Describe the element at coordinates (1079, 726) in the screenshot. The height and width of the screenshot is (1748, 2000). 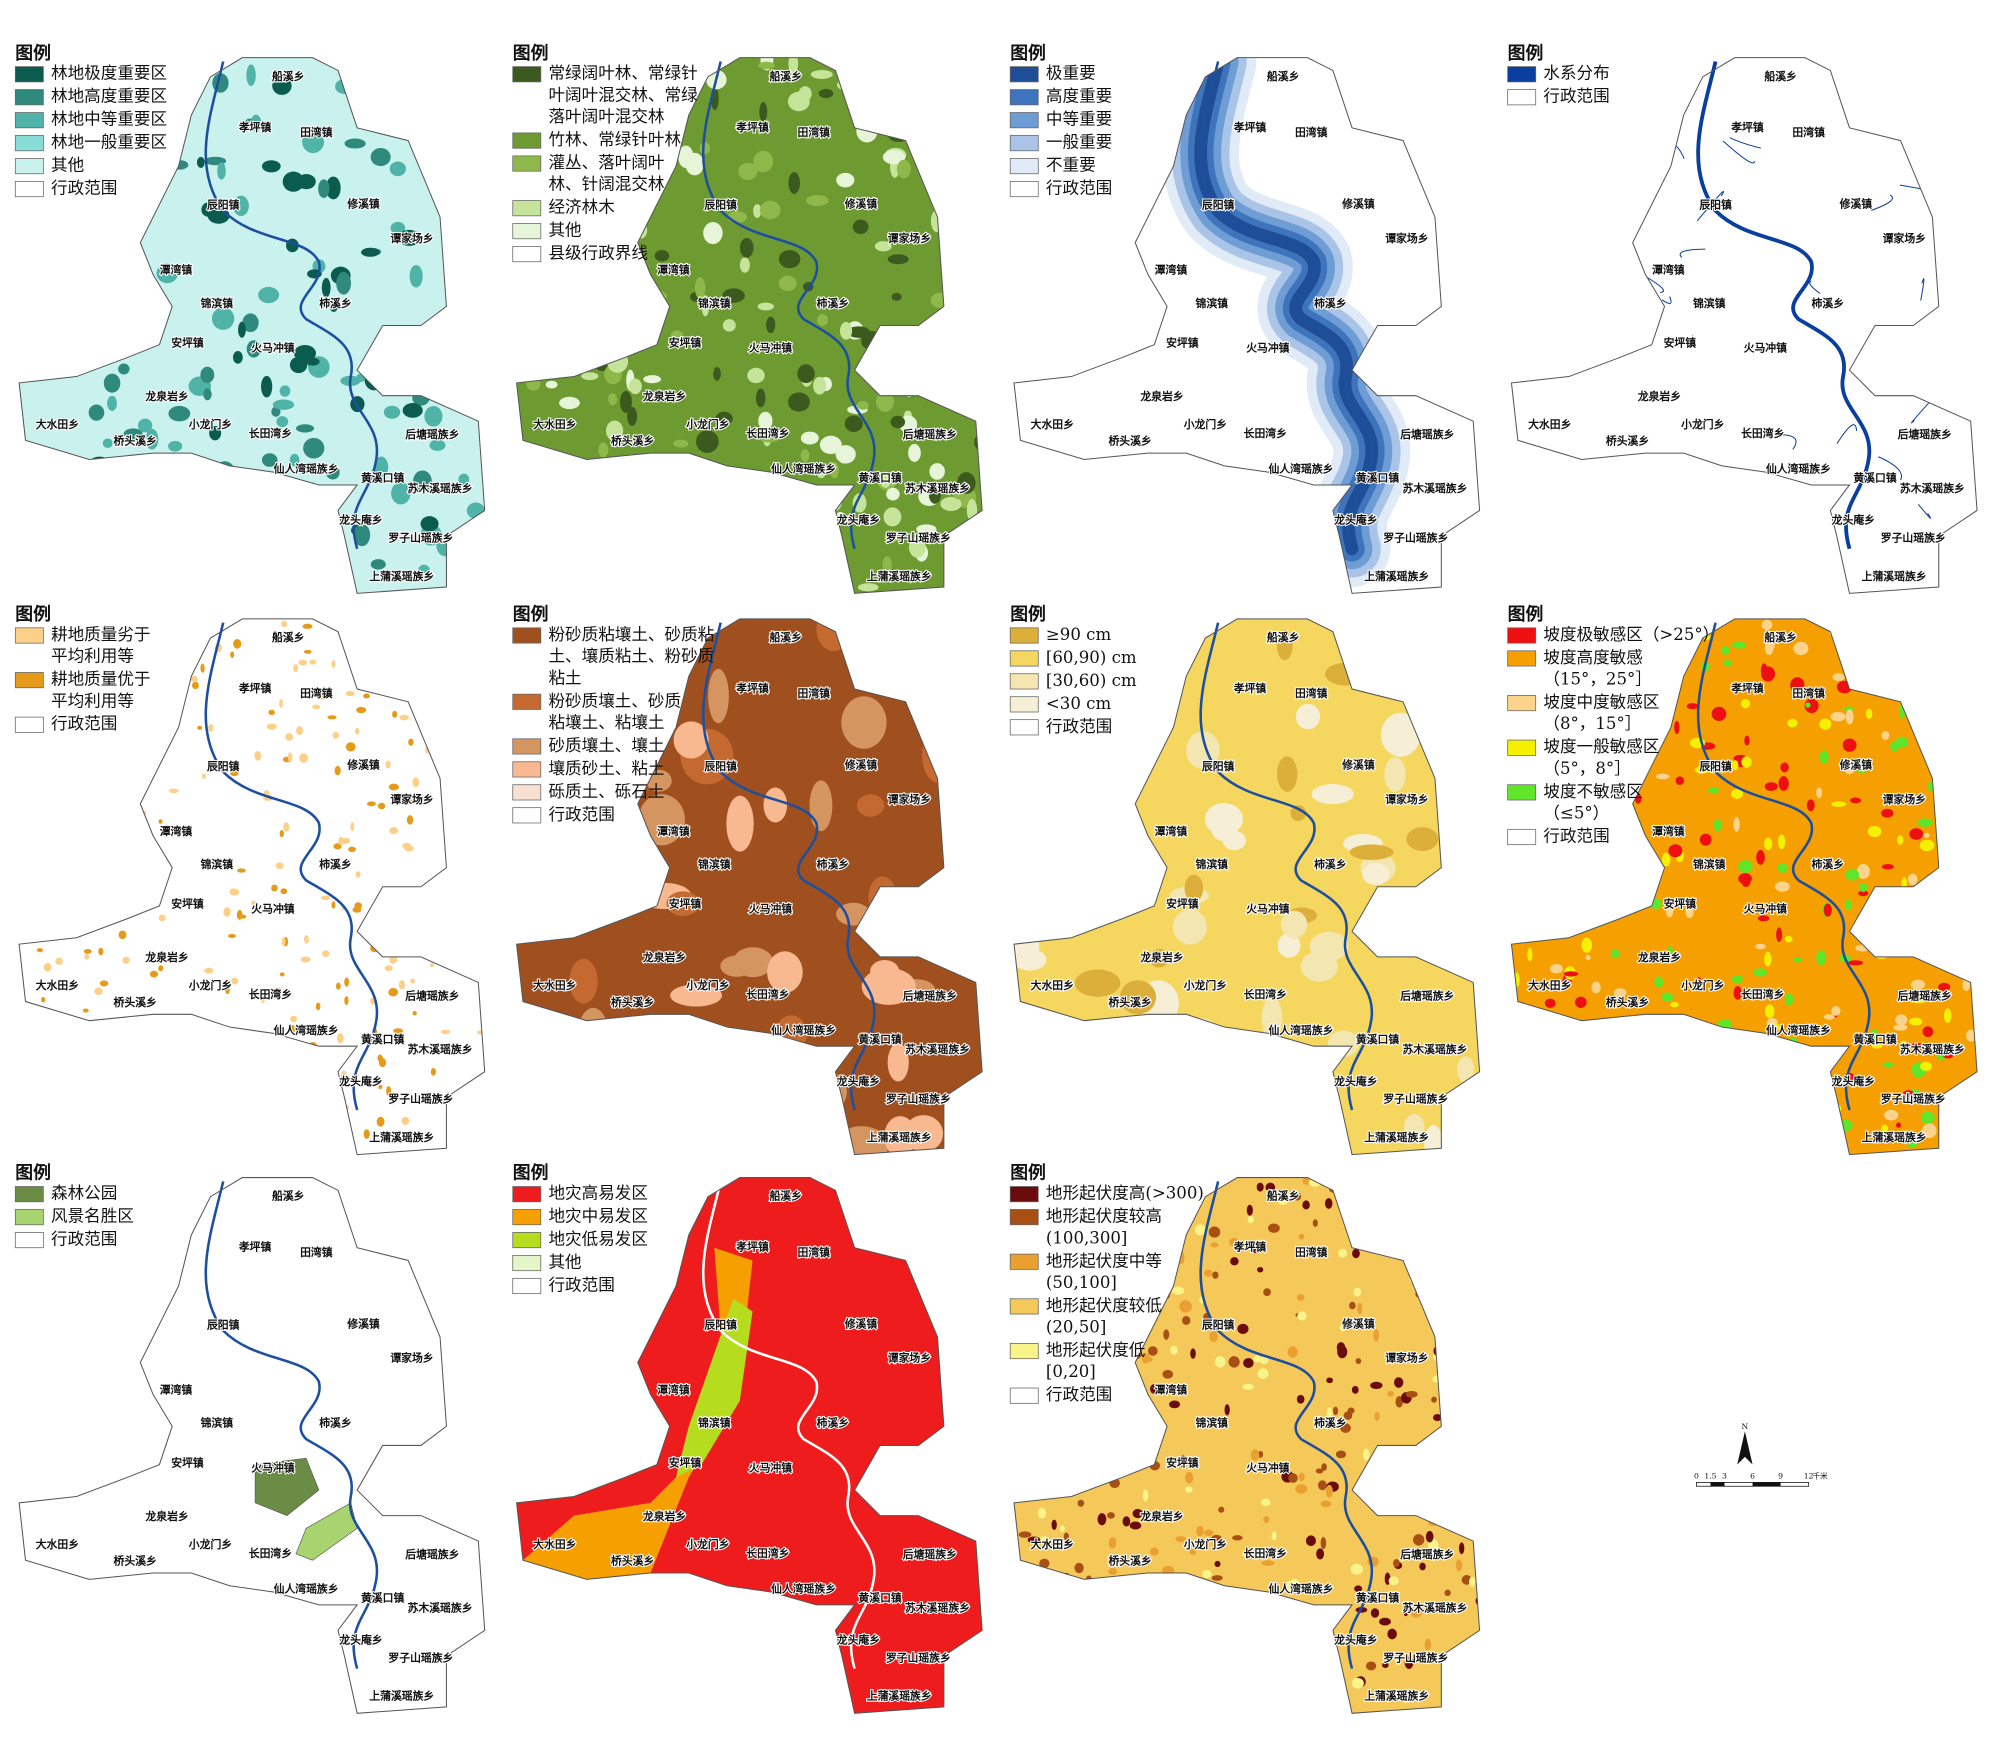
I see `legend-label: 行政范围` at that location.